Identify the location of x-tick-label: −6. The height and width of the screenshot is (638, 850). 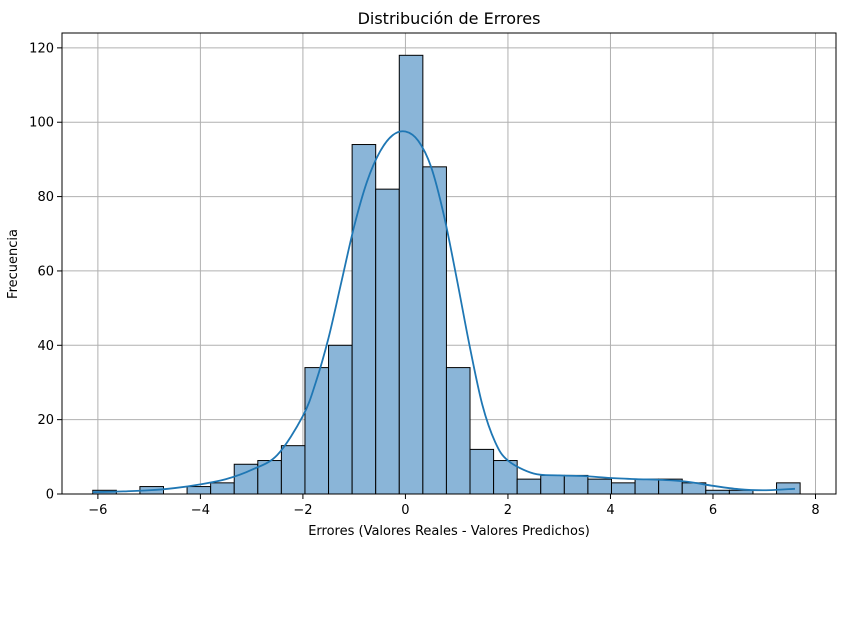
(97, 510).